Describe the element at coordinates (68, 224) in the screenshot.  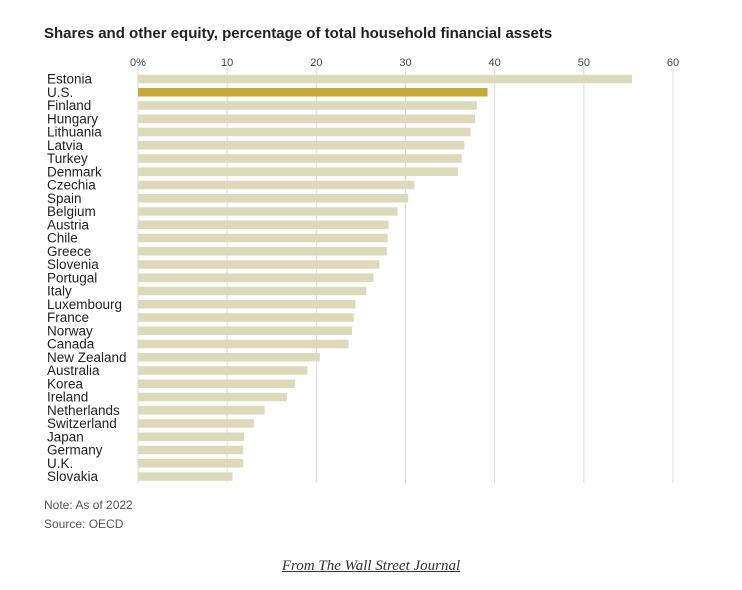
I see `category-label: Austria` at that location.